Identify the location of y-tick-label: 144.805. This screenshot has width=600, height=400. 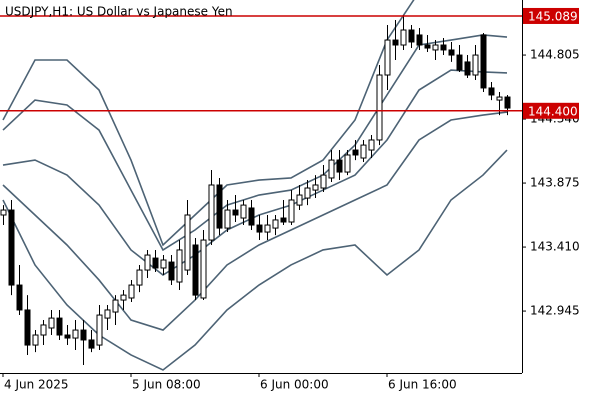
(555, 55).